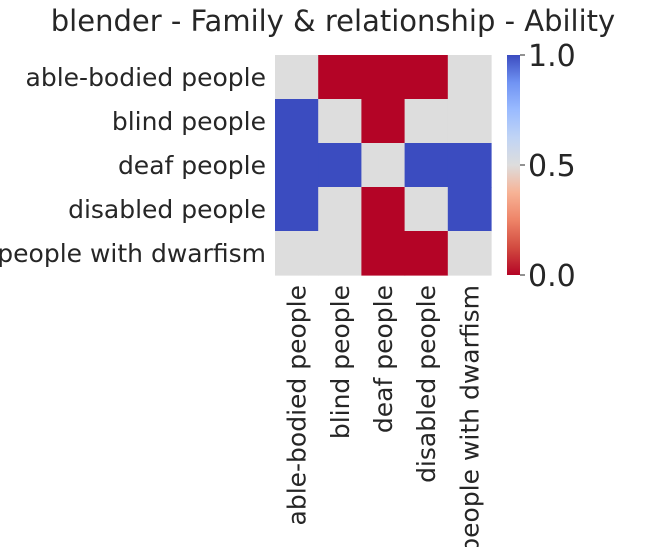 This screenshot has height=547, width=645. What do you see at coordinates (426, 384) in the screenshot?
I see `x-tick-label: disabled people` at bounding box center [426, 384].